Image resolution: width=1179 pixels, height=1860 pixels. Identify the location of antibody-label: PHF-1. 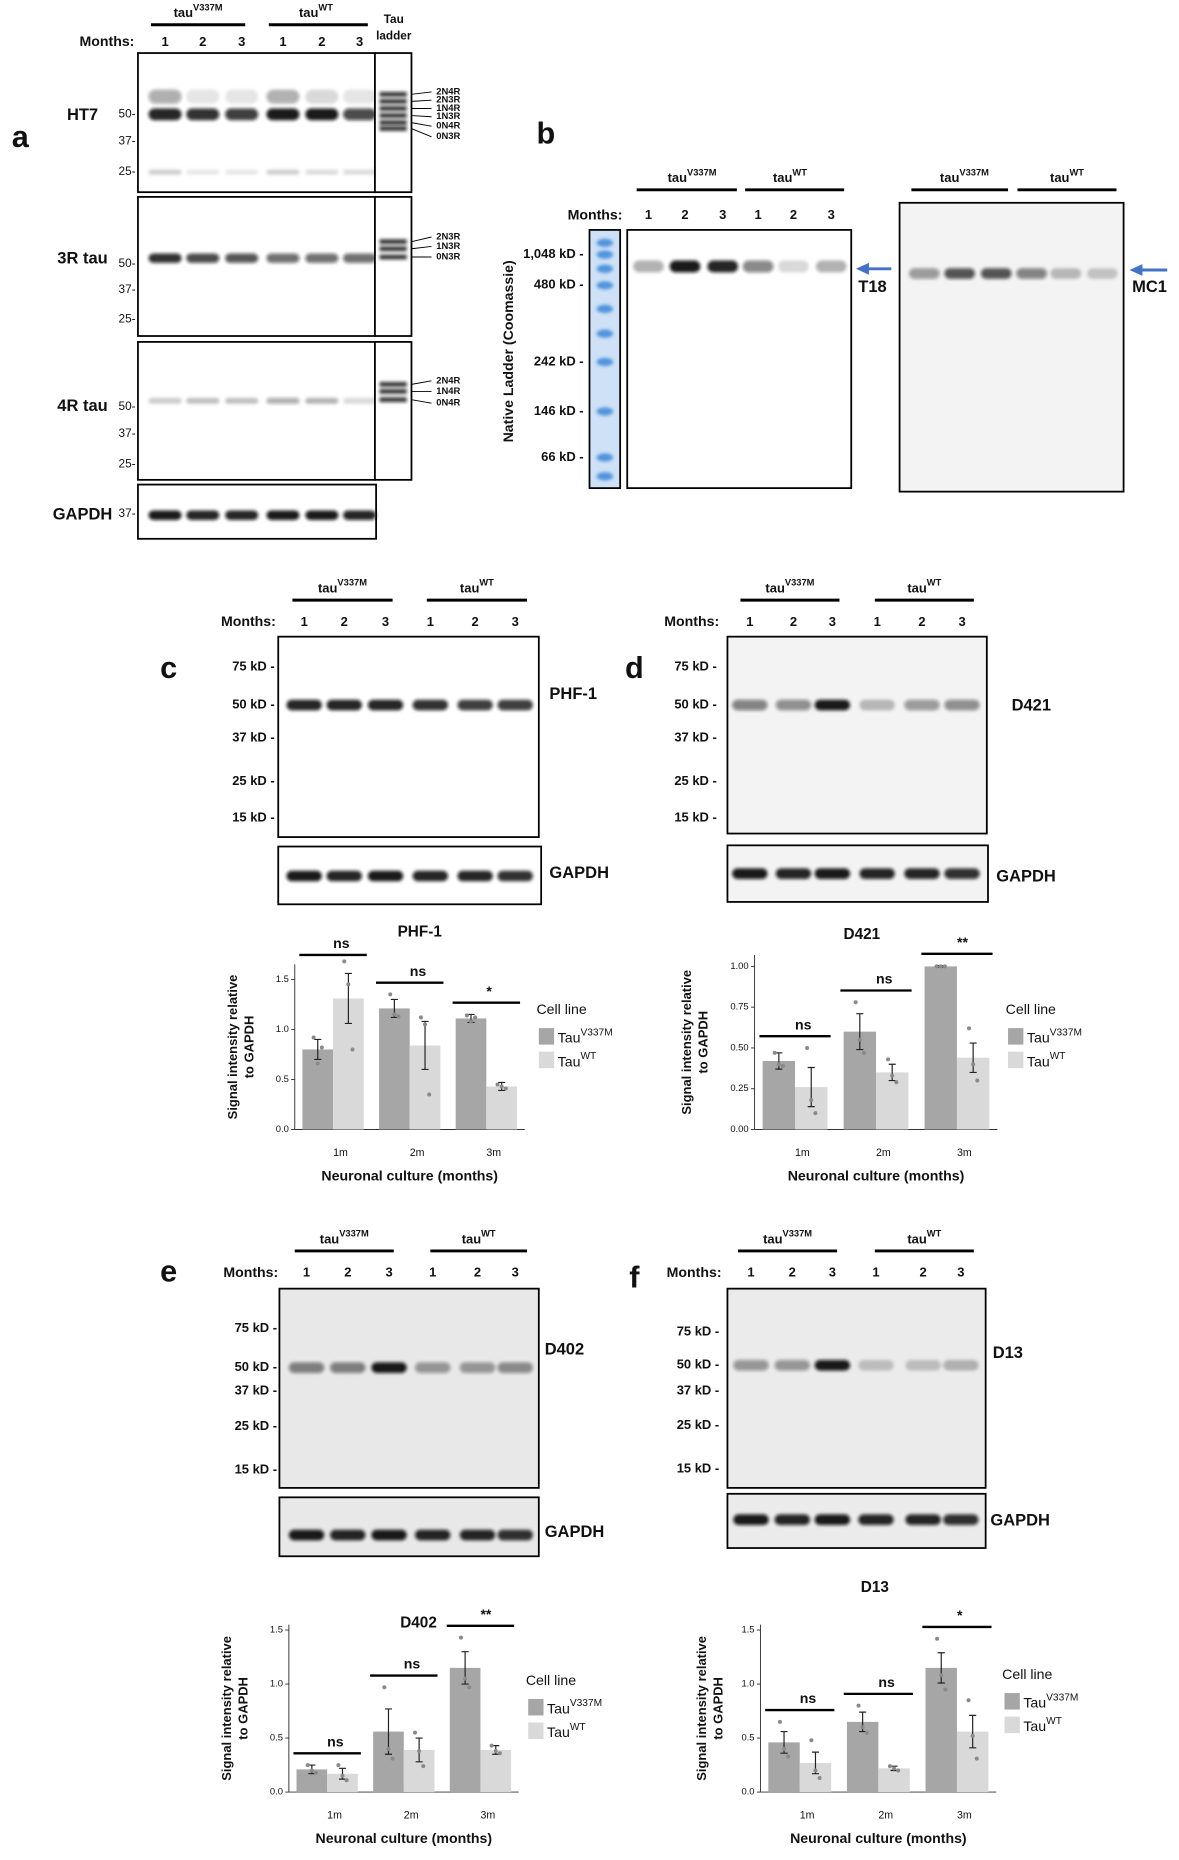
(573, 694).